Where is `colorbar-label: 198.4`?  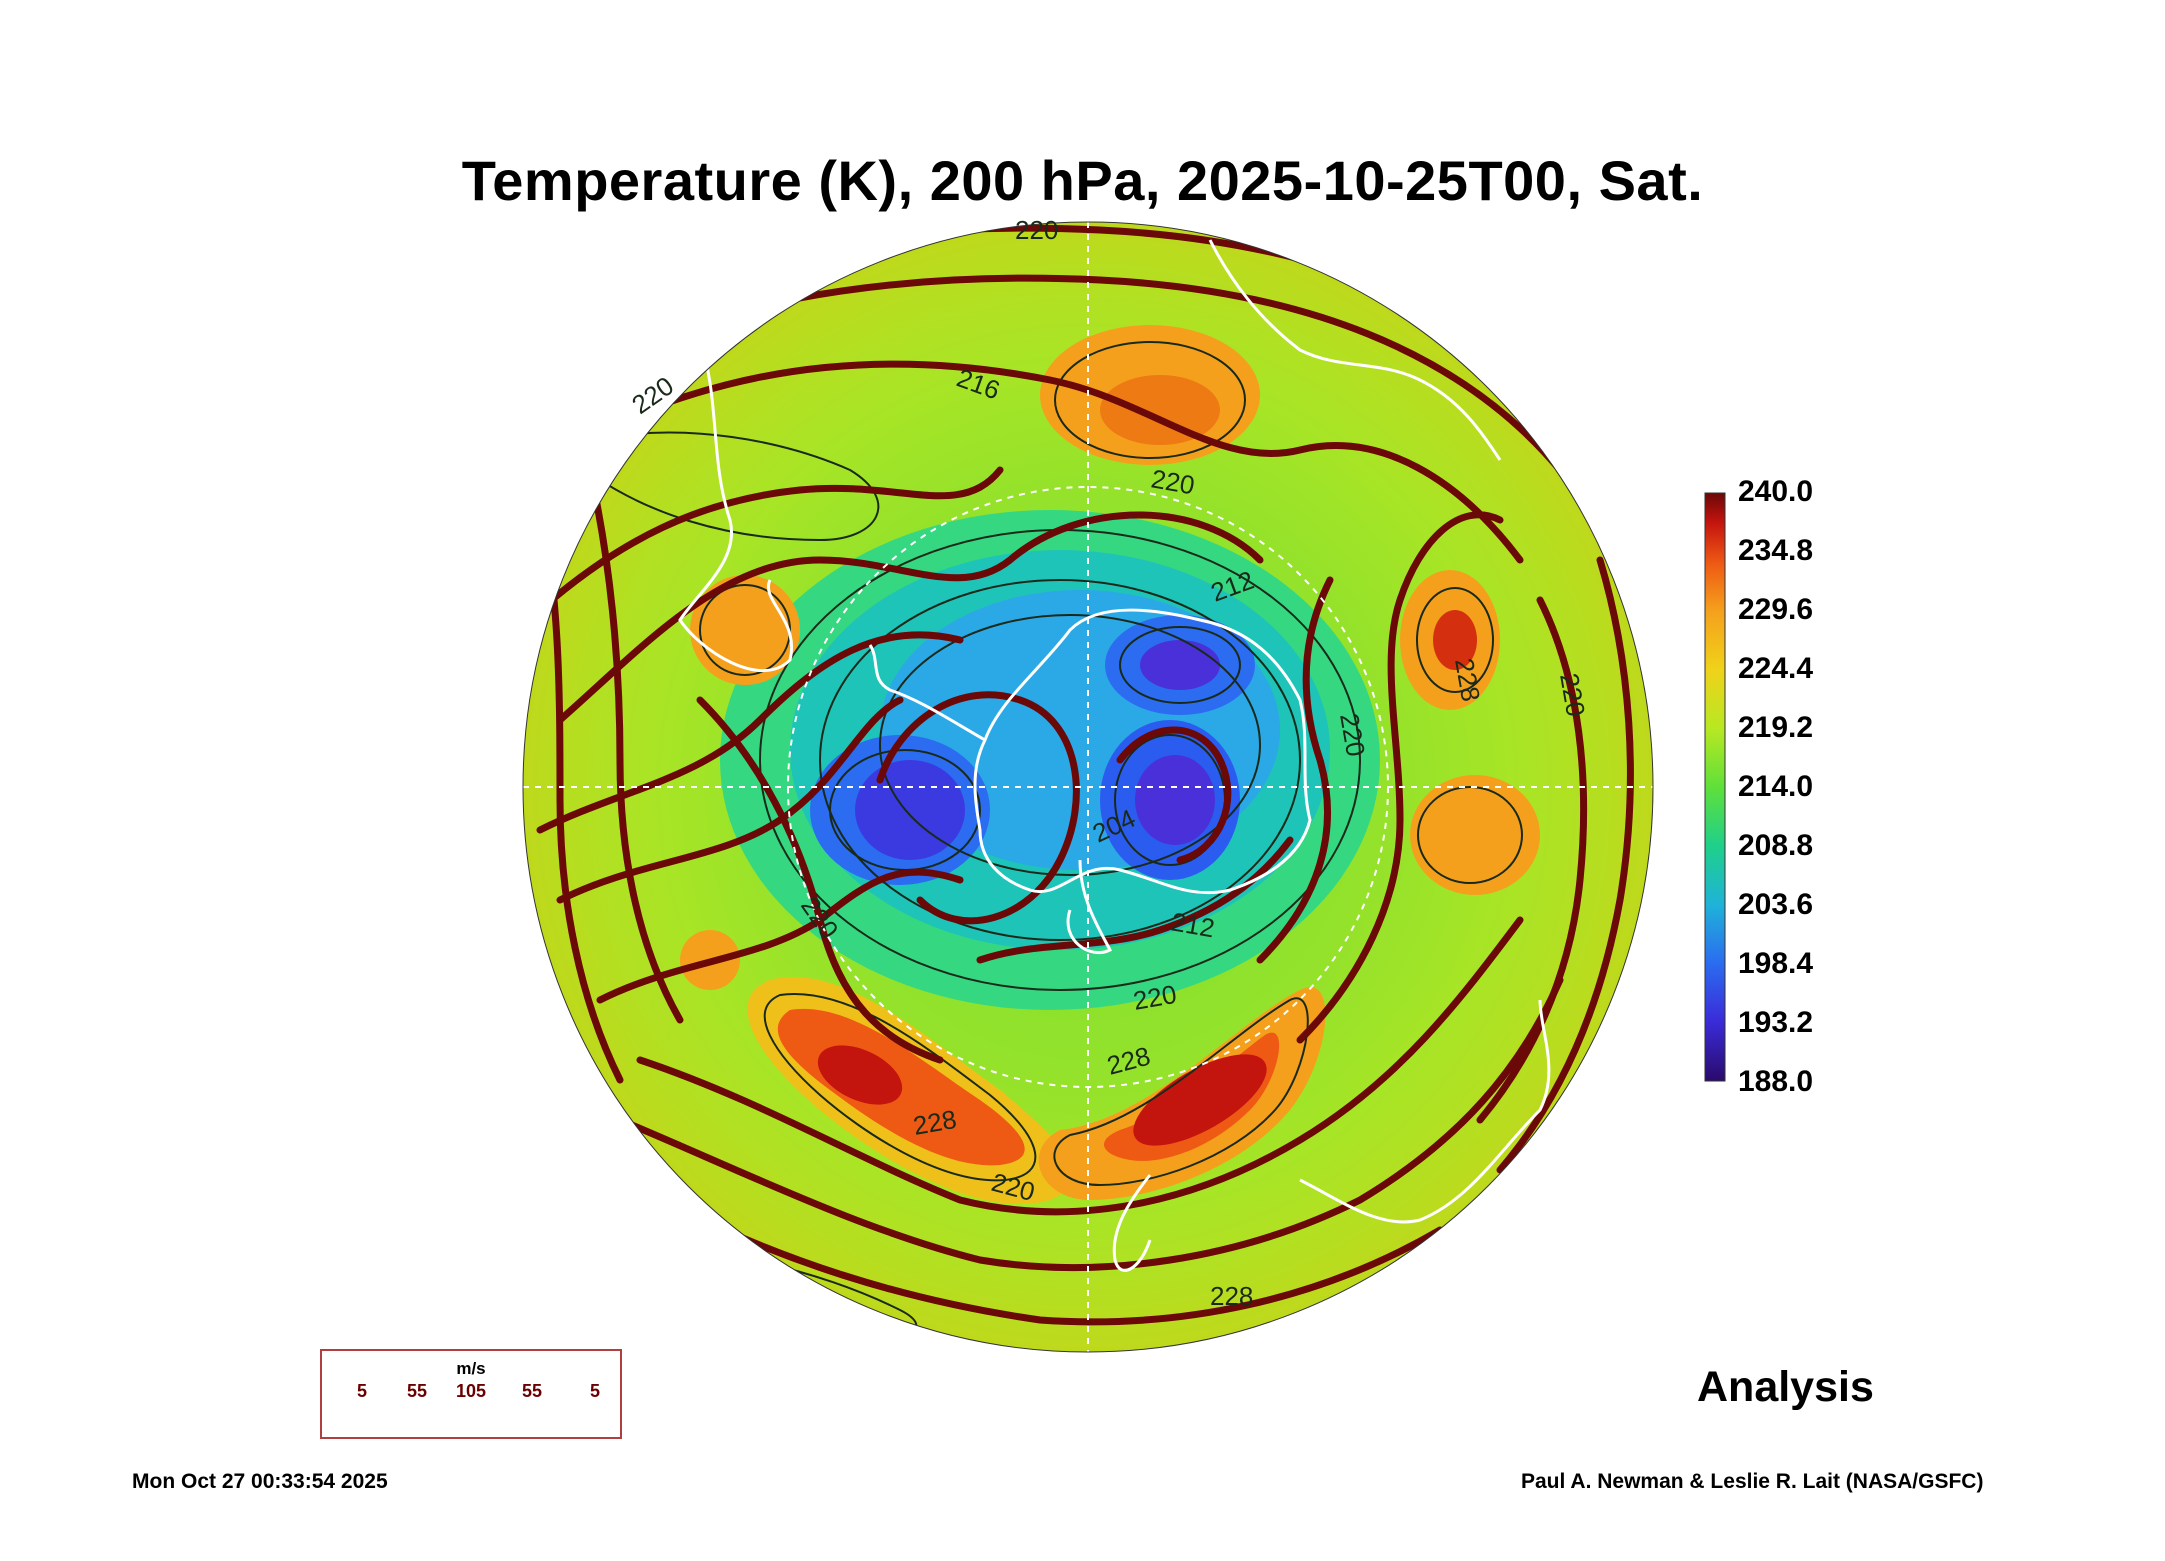 colorbar-label: 198.4 is located at coordinates (1776, 963).